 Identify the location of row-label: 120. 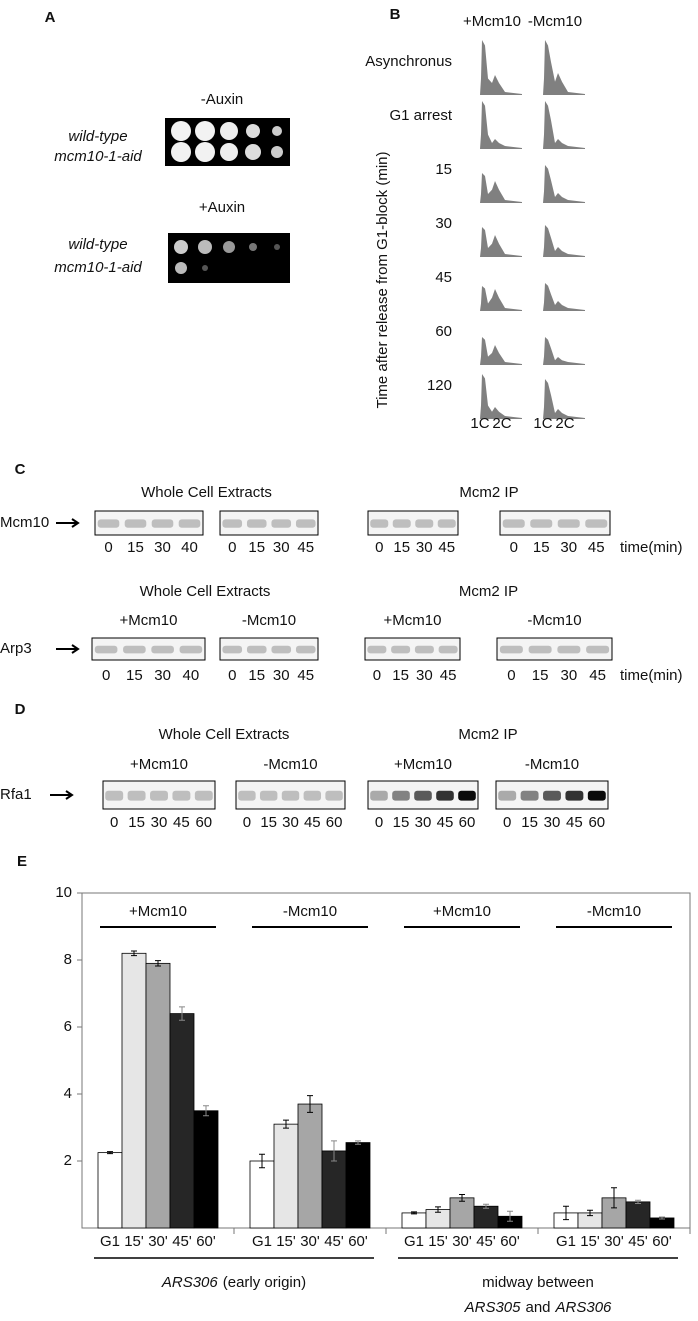
(439, 385).